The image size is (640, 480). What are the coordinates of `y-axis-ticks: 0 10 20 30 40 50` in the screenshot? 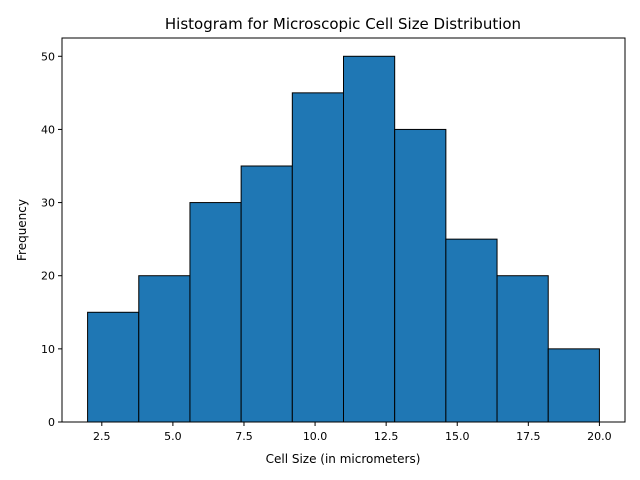 It's located at (51, 239).